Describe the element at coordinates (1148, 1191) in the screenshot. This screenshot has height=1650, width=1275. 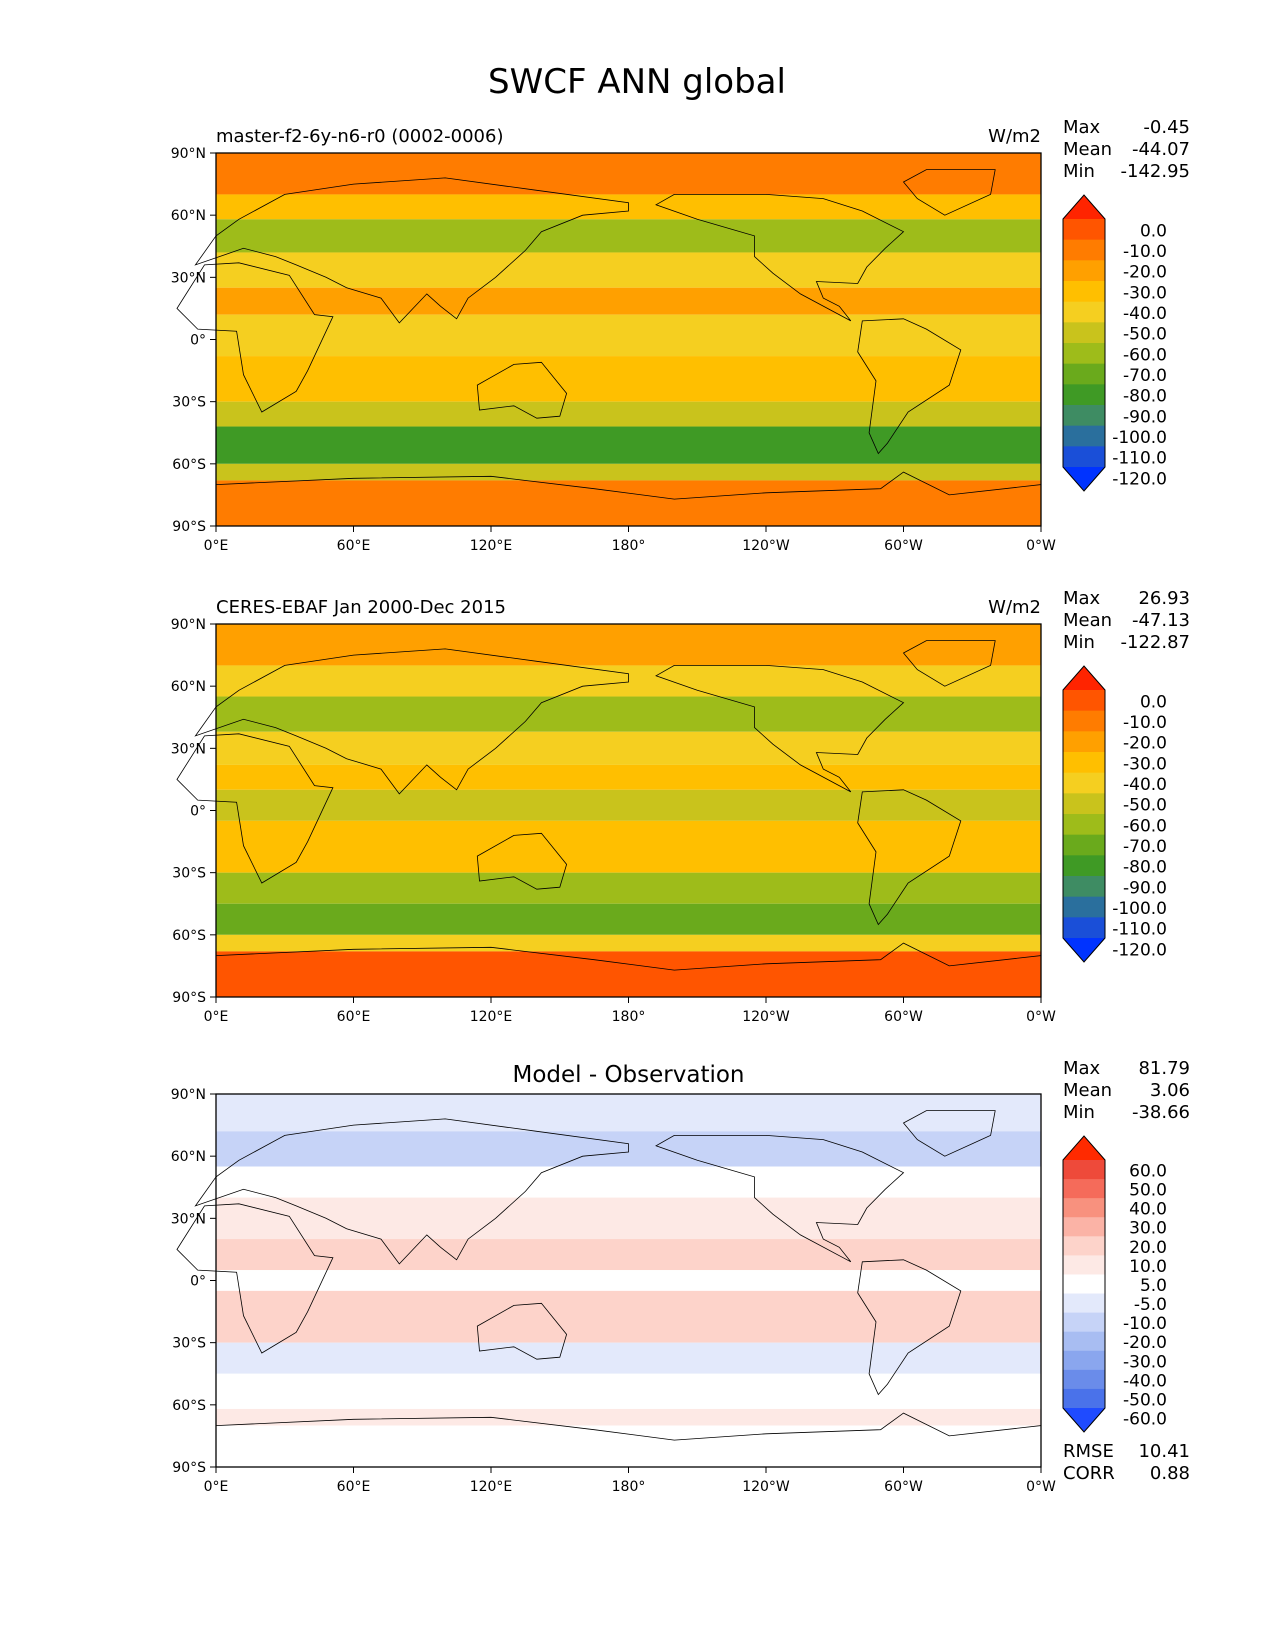
I see `colorbar-tick-label: 50.0` at that location.